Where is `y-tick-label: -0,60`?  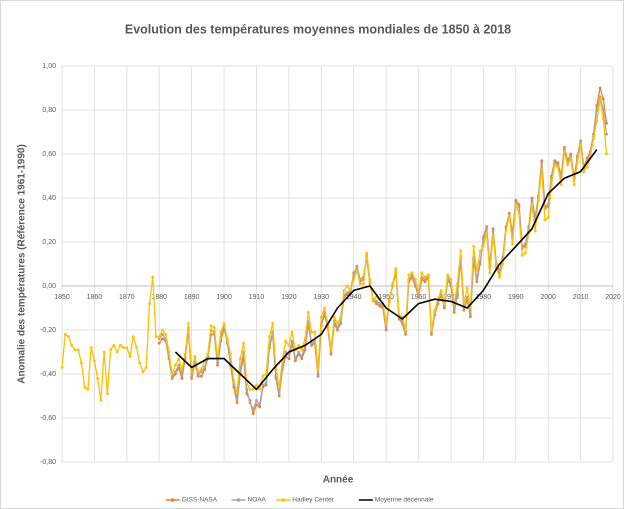
y-tick-label: -0,60 is located at coordinates (48, 418).